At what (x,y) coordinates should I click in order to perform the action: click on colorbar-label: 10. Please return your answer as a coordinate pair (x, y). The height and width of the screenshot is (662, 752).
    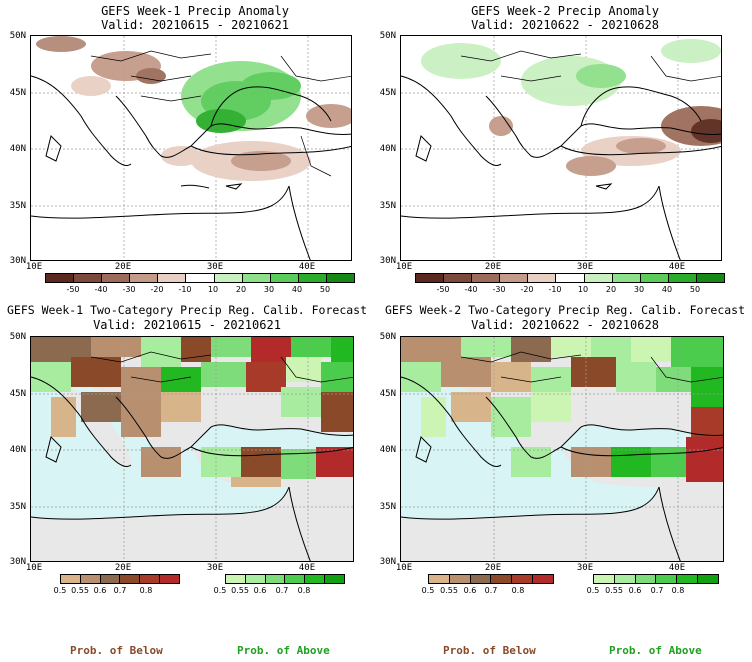
    Looking at the image, I should click on (213, 289).